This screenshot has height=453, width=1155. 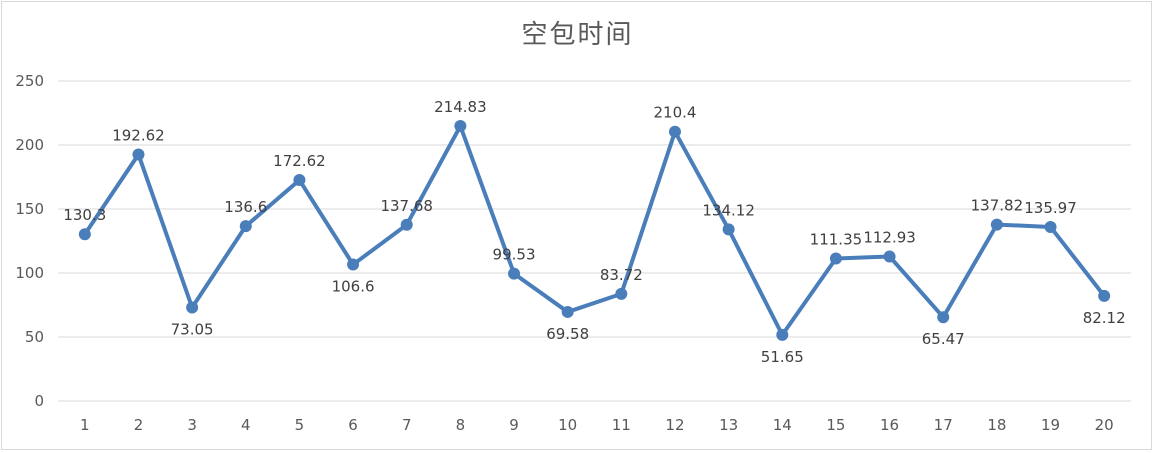 I want to click on x-tick-label: 1, so click(x=85, y=425).